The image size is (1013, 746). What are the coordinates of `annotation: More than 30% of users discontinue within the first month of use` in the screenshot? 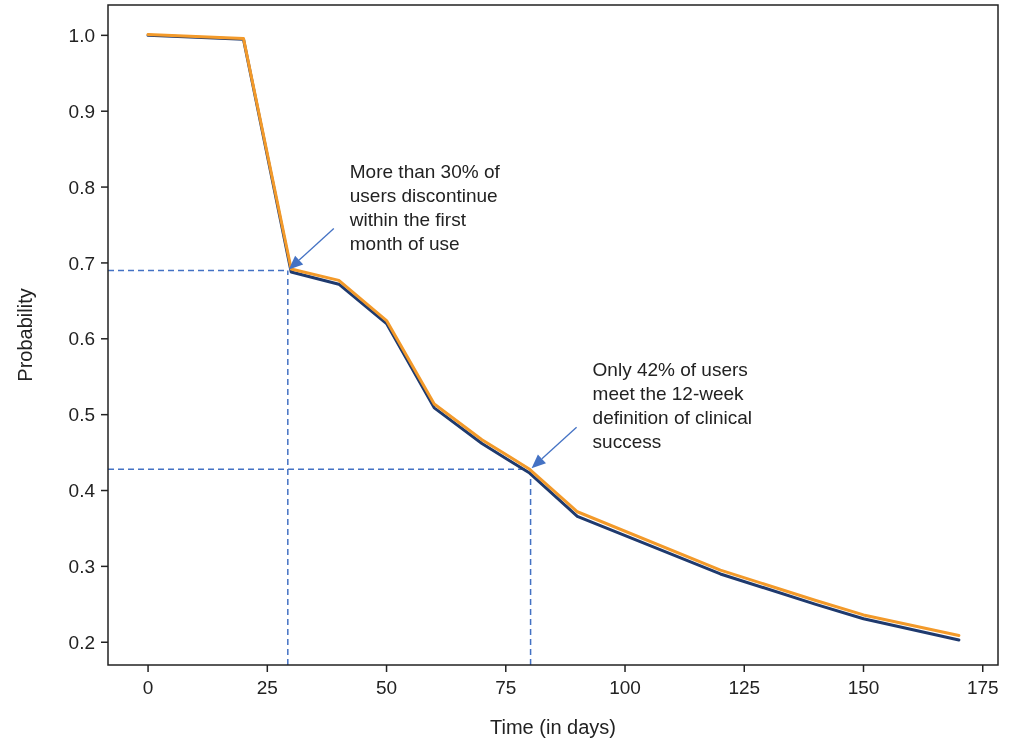 It's located at (424, 207).